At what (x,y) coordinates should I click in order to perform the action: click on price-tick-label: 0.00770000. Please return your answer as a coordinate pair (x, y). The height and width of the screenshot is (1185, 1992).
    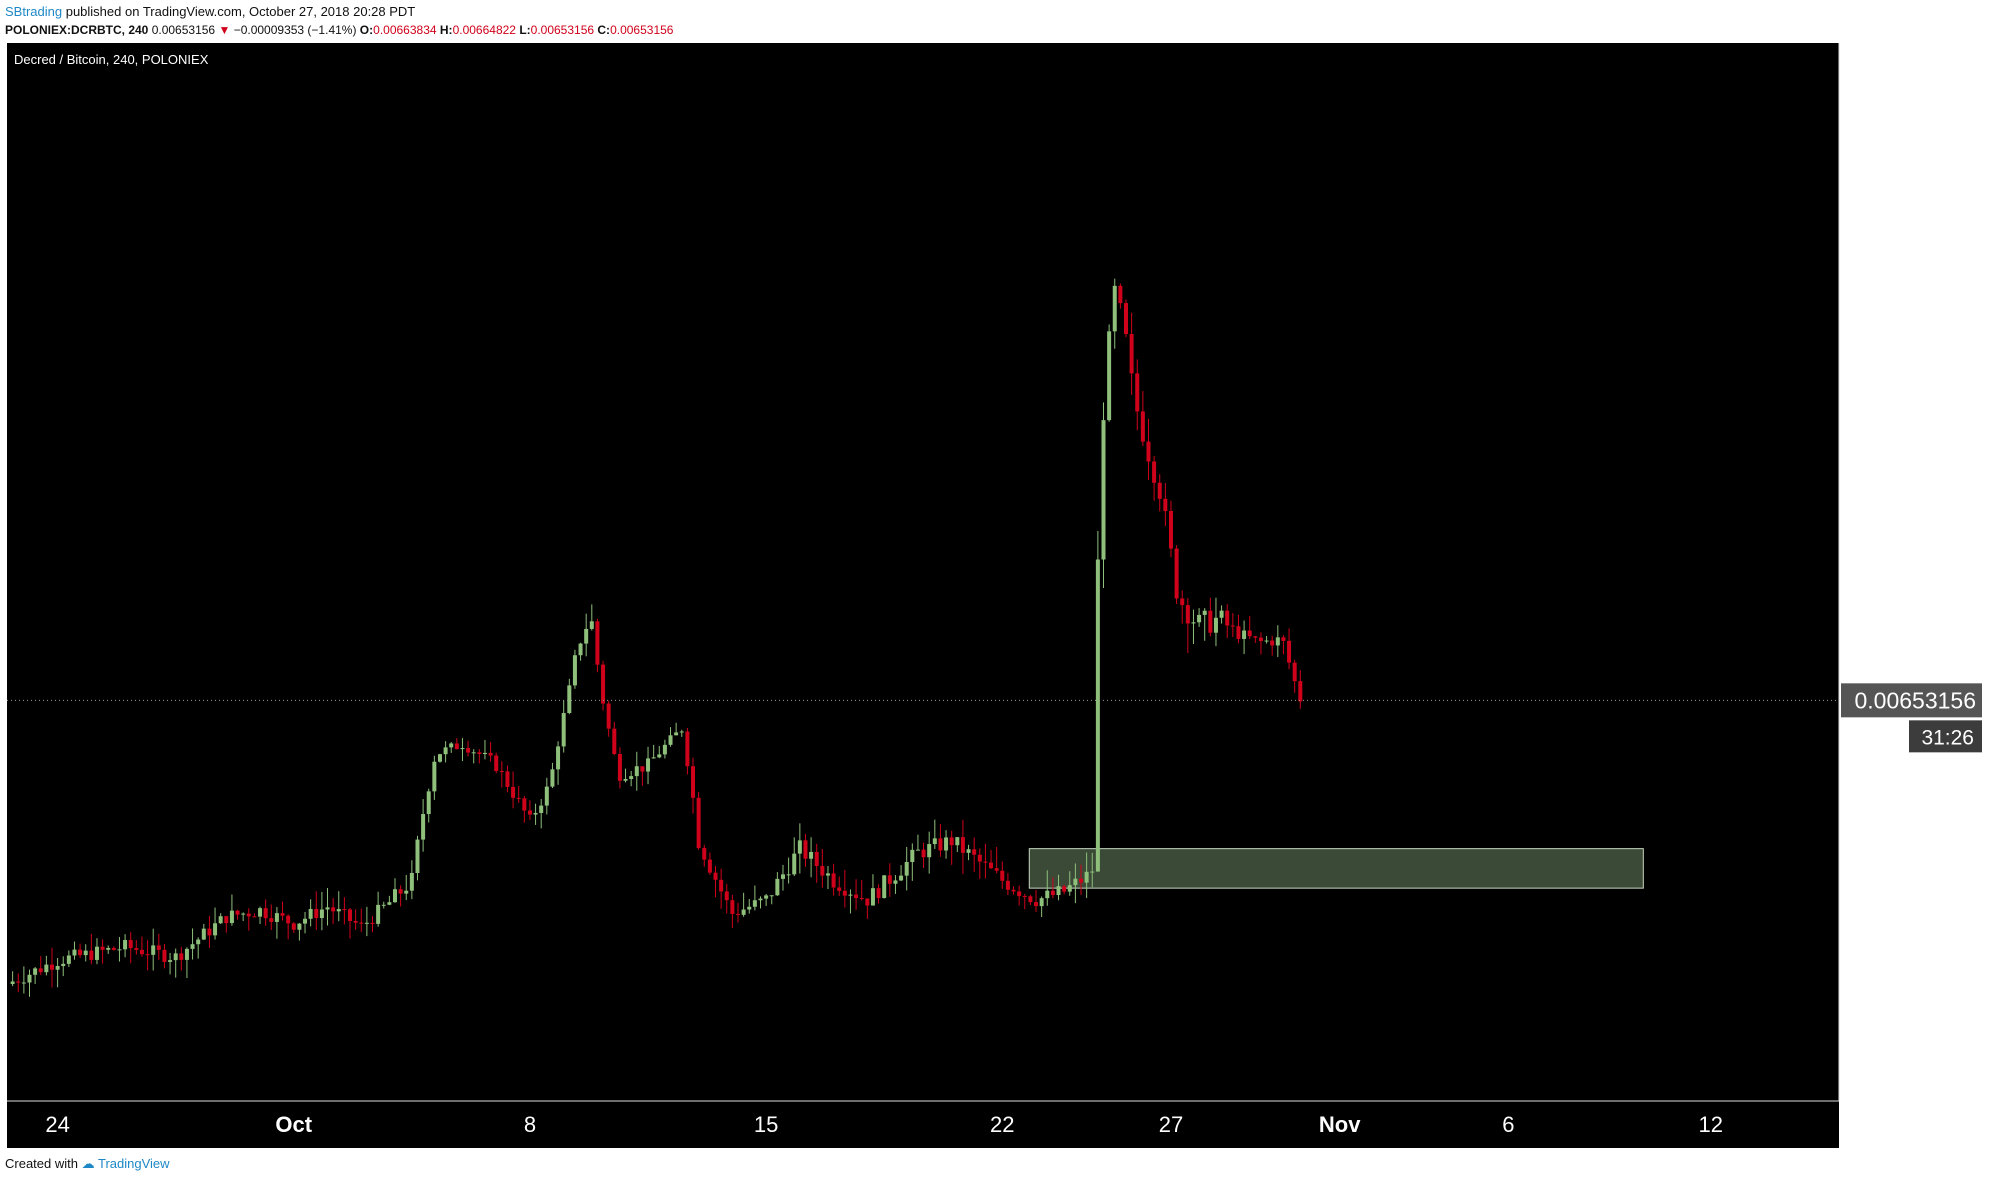
    Looking at the image, I should click on (1916, 385).